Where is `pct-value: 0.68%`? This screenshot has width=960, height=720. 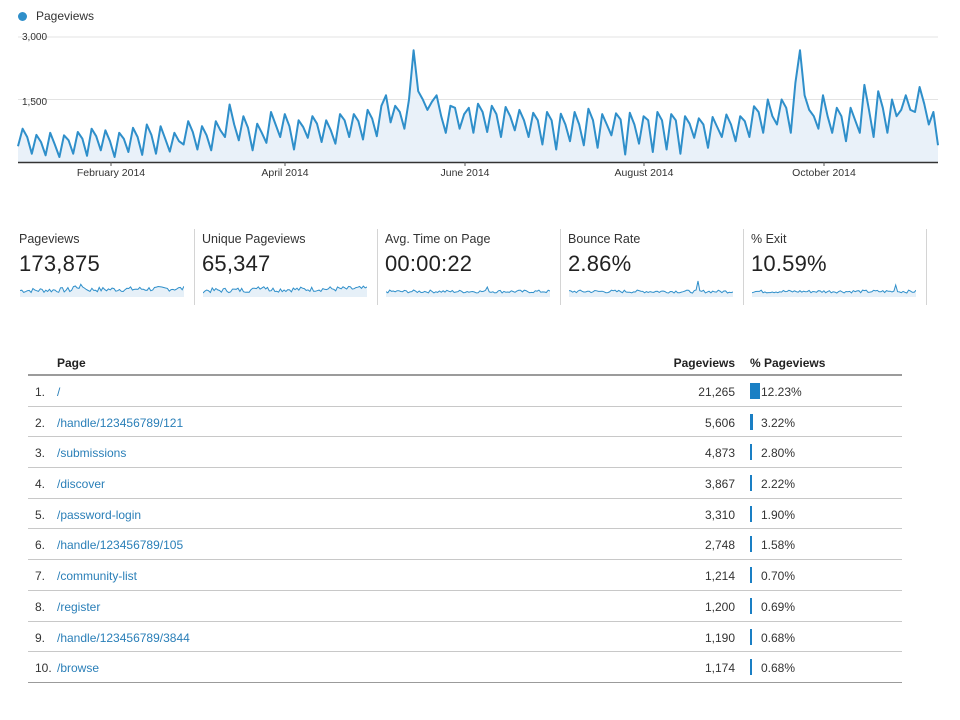 pct-value: 0.68% is located at coordinates (778, 637).